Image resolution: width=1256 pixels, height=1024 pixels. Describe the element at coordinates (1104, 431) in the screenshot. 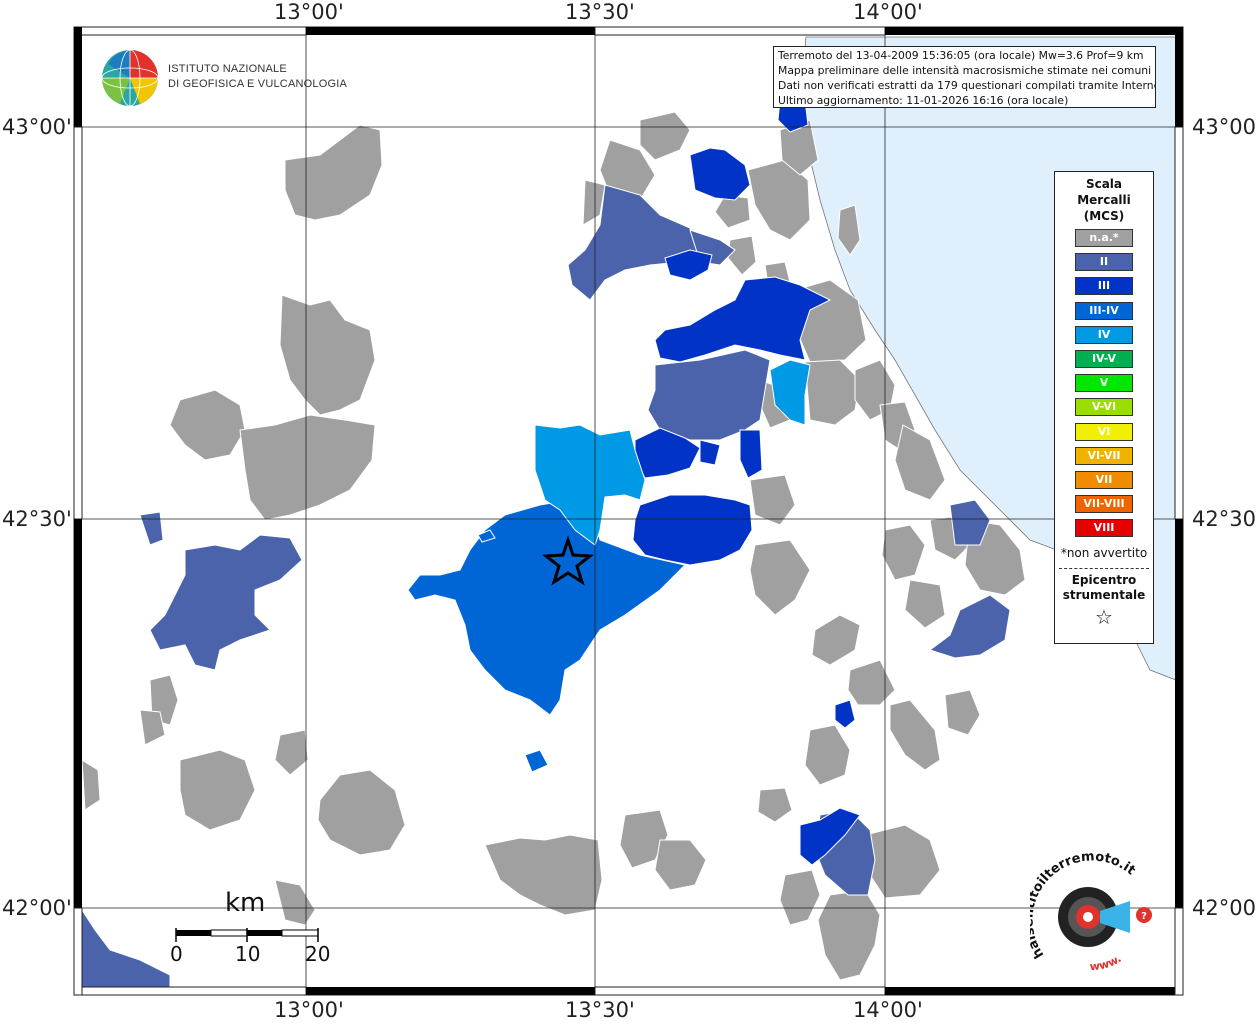

I see `legend-item-vi: VI` at that location.